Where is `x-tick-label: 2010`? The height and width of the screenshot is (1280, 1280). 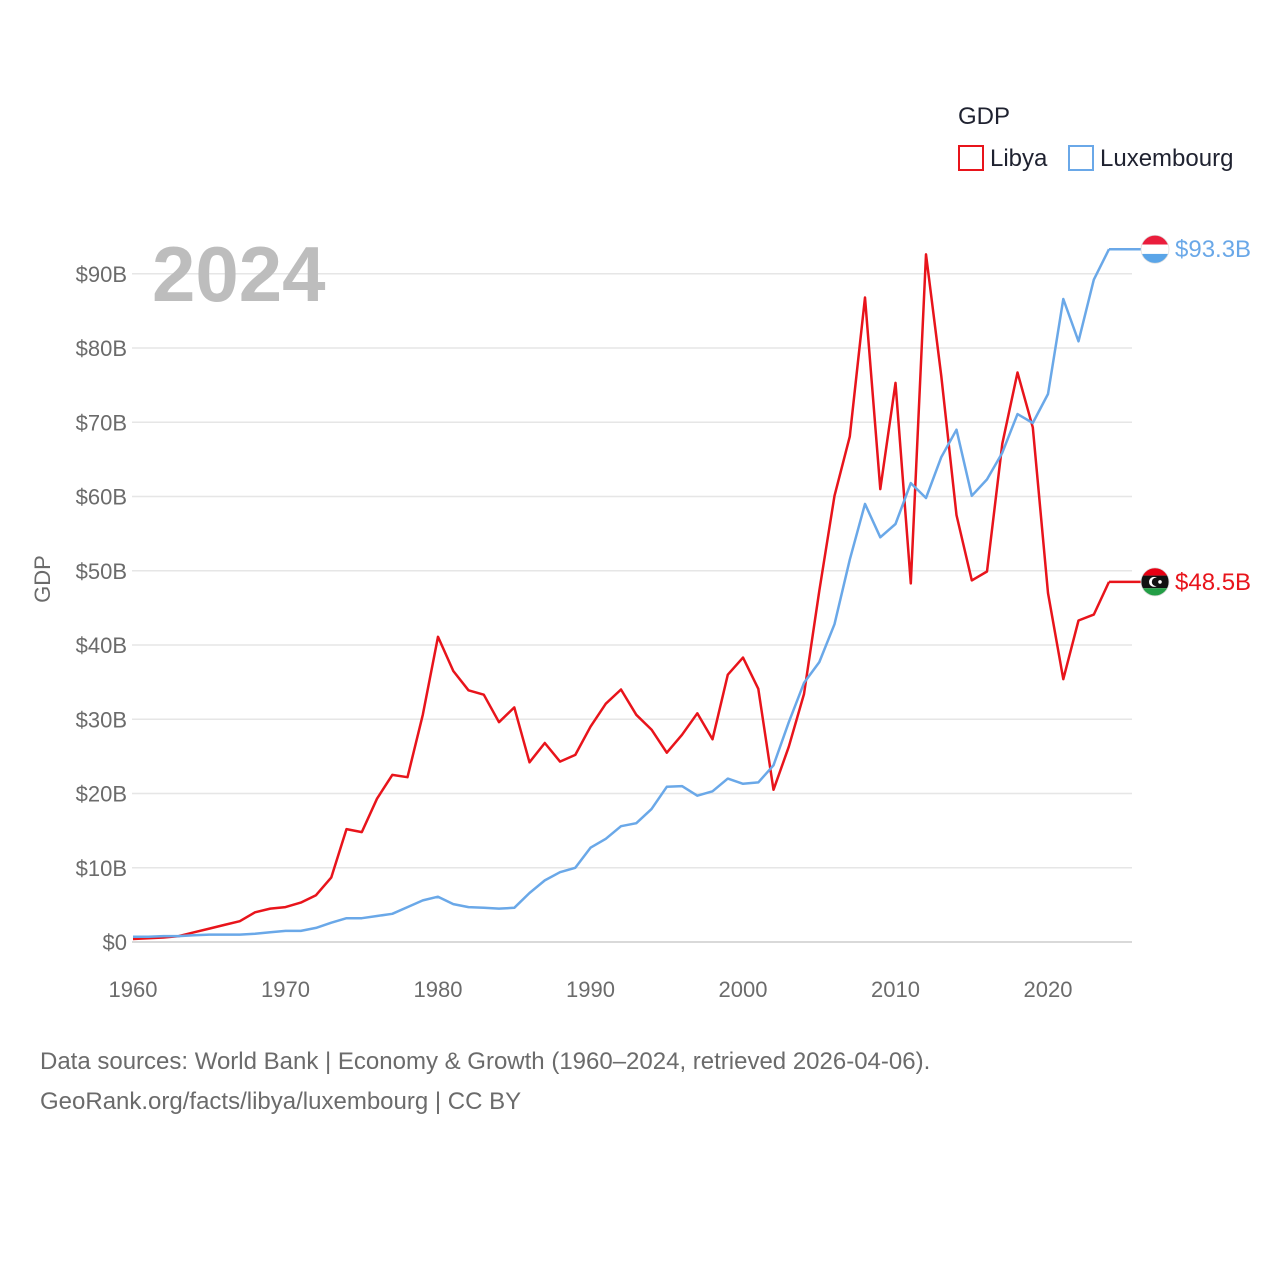
x-tick-label: 2010 is located at coordinates (895, 989).